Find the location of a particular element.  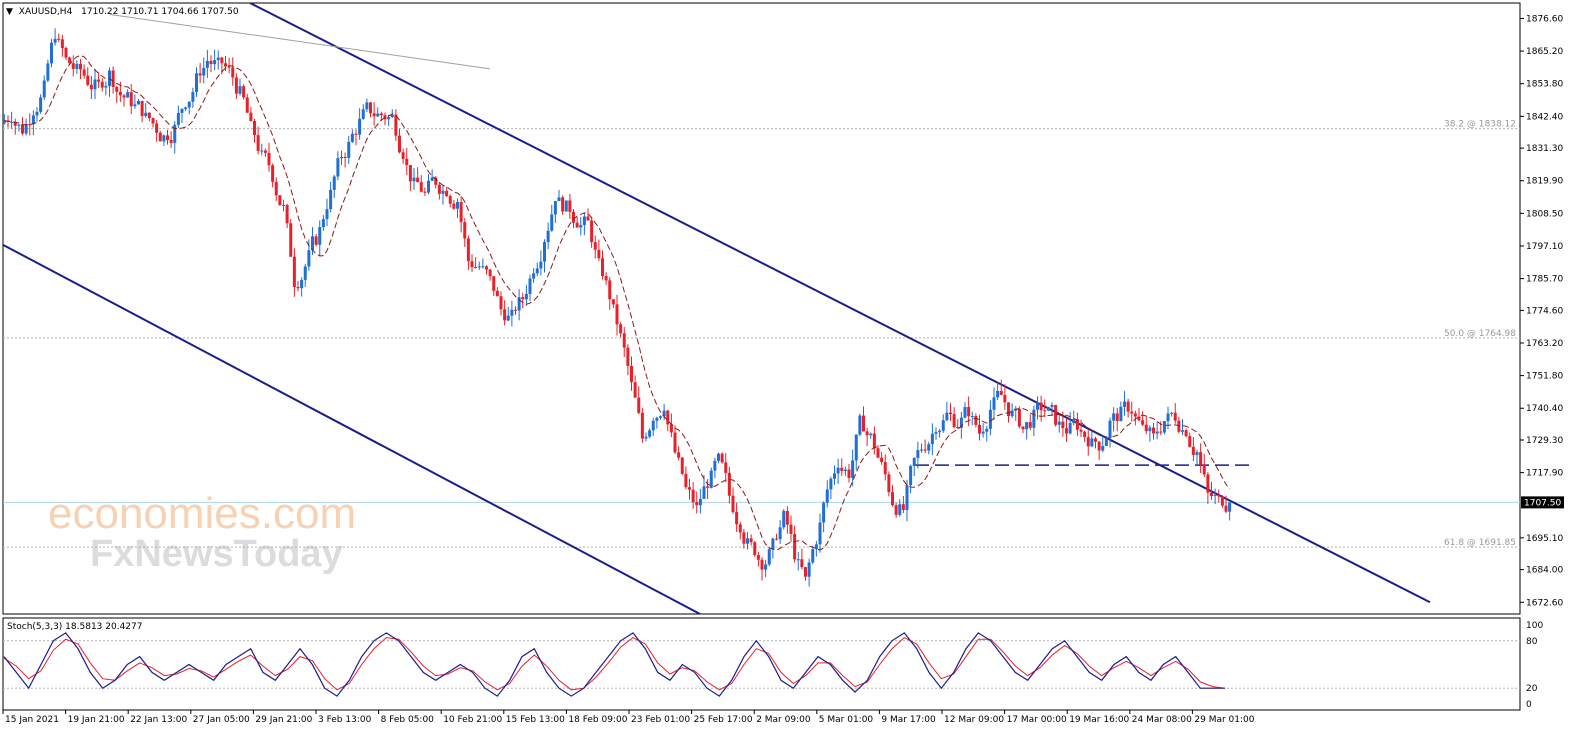

y-tick-label: 1876.60 is located at coordinates (1544, 19).